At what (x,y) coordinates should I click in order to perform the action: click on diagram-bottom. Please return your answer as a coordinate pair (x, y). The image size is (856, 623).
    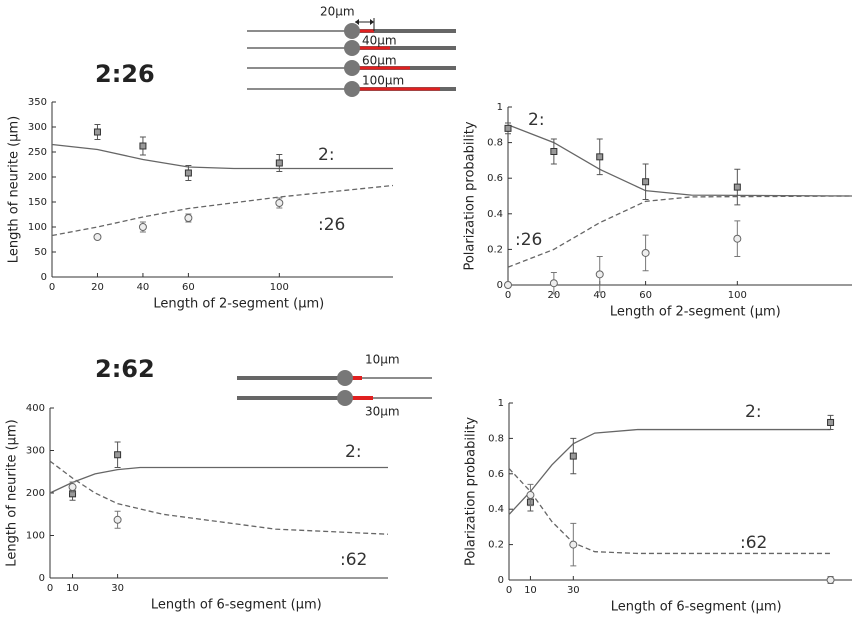
    Looking at the image, I should click on (334, 388).